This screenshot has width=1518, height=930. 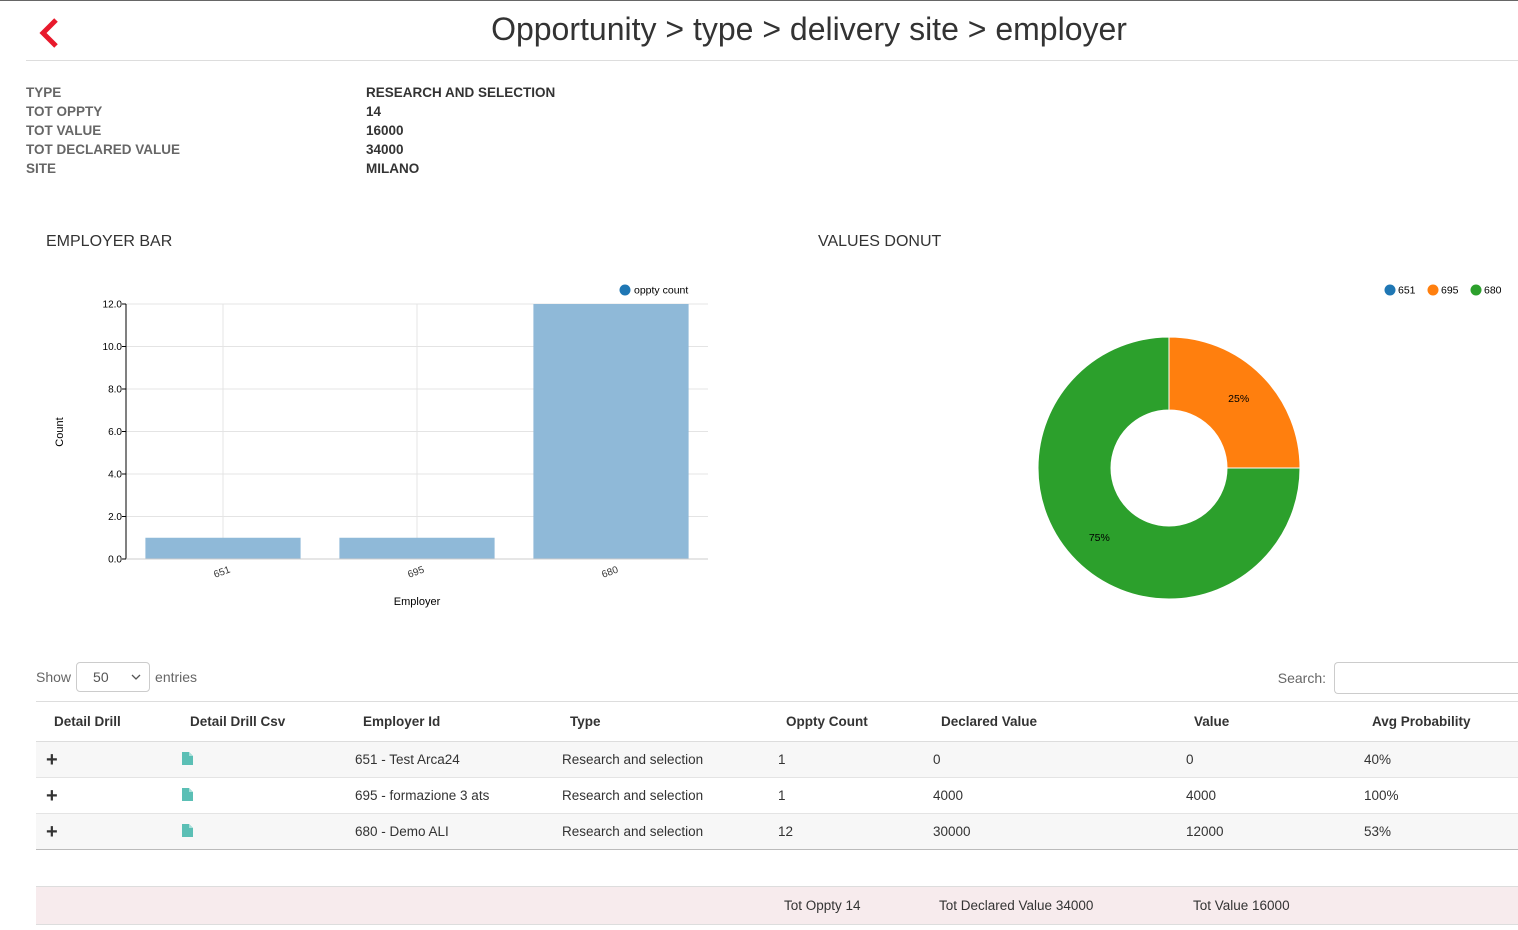 I want to click on header-divider, so click(x=772, y=60).